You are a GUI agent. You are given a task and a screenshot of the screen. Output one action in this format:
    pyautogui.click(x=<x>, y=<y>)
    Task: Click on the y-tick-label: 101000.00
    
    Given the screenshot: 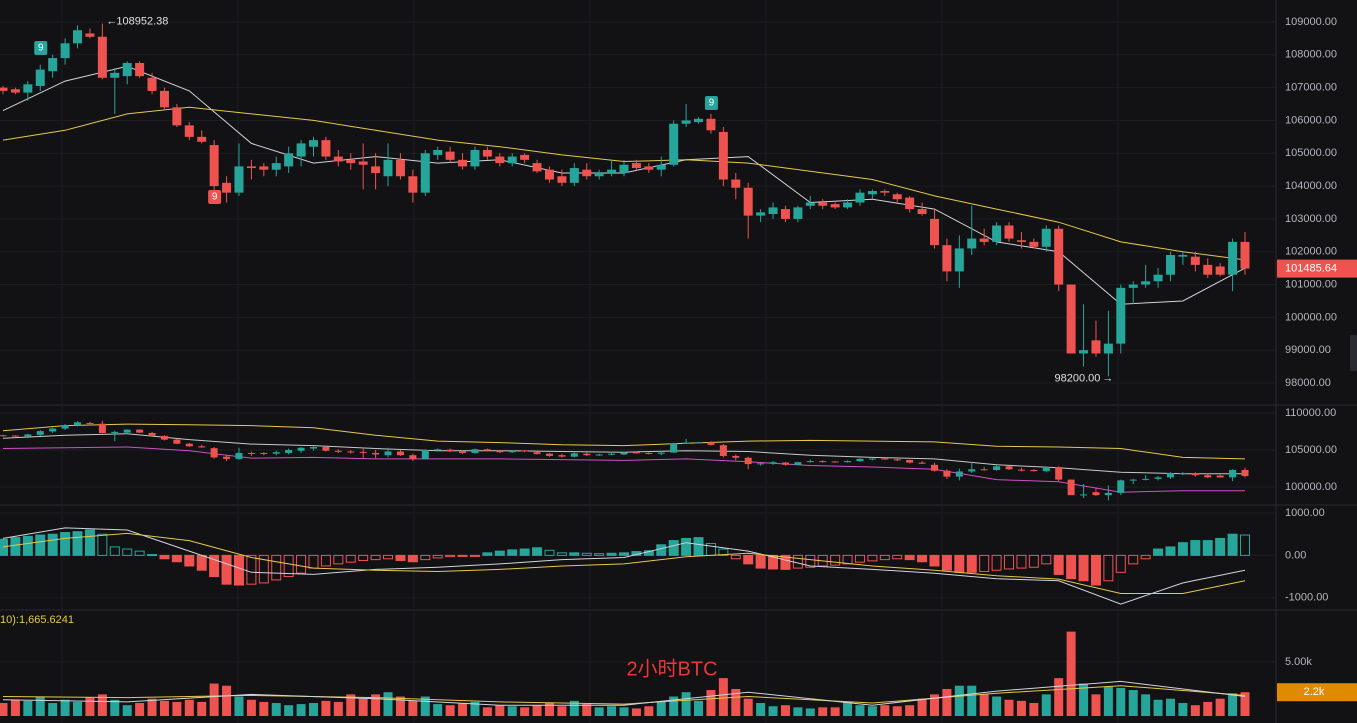 What is the action you would take?
    pyautogui.click(x=1311, y=284)
    